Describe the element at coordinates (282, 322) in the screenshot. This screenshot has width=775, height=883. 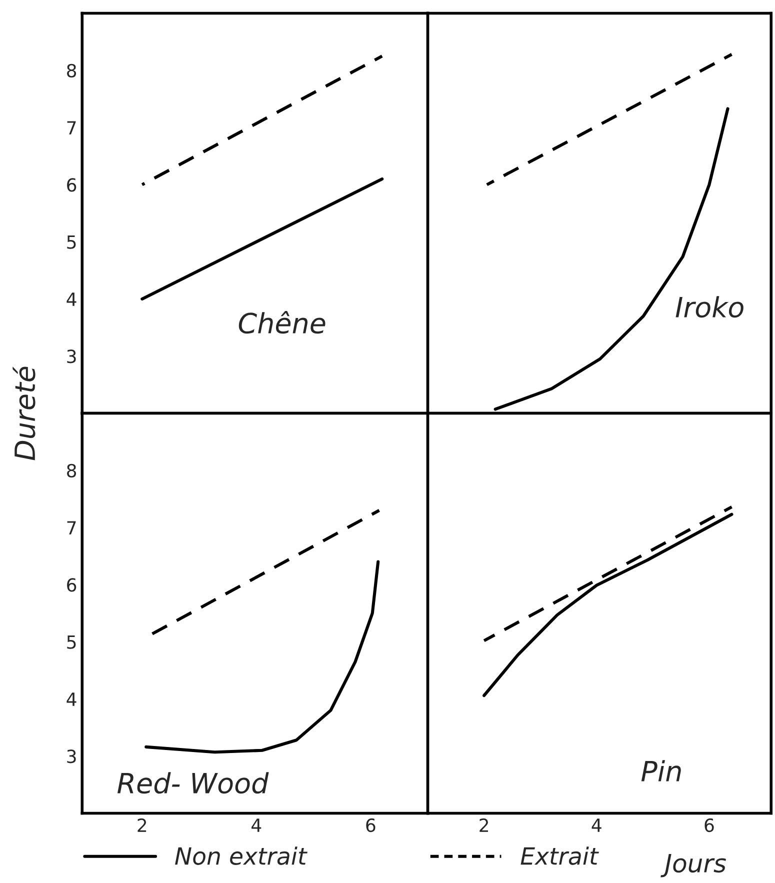
I see `annotation: Chêne` at that location.